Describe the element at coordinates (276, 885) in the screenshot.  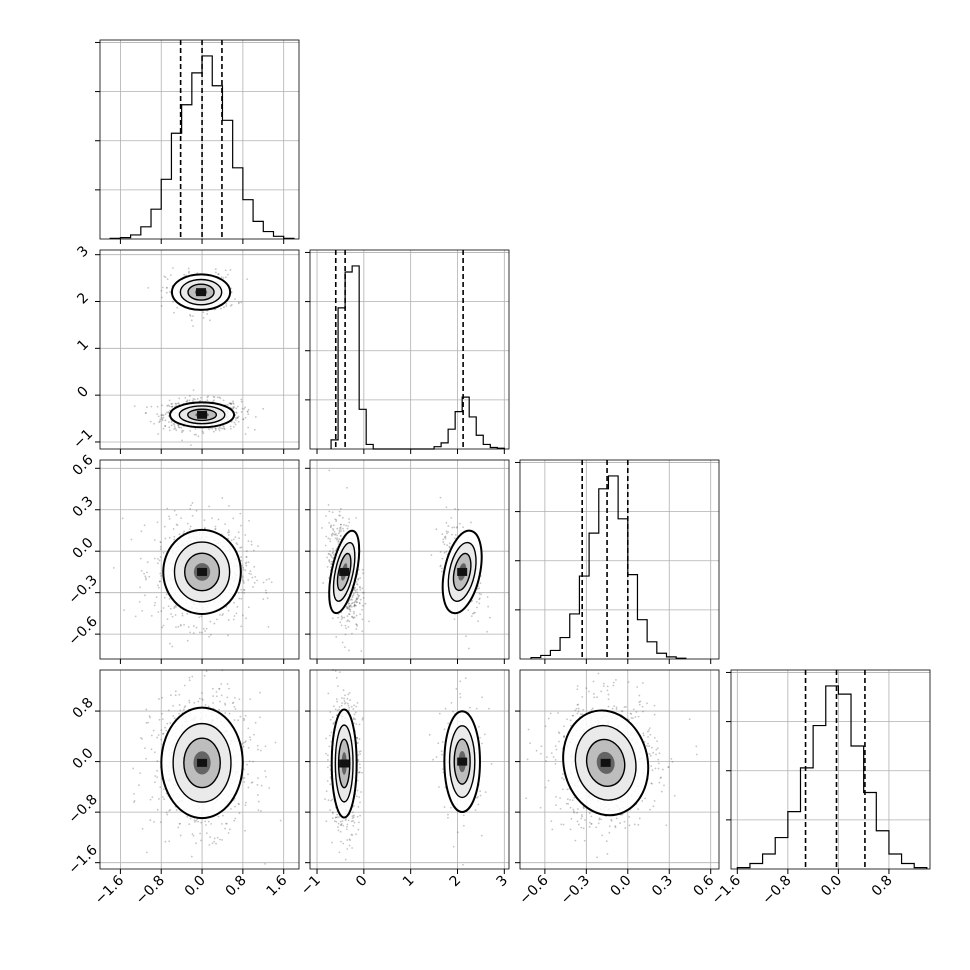
I see `x-tick-label: 1.6` at that location.